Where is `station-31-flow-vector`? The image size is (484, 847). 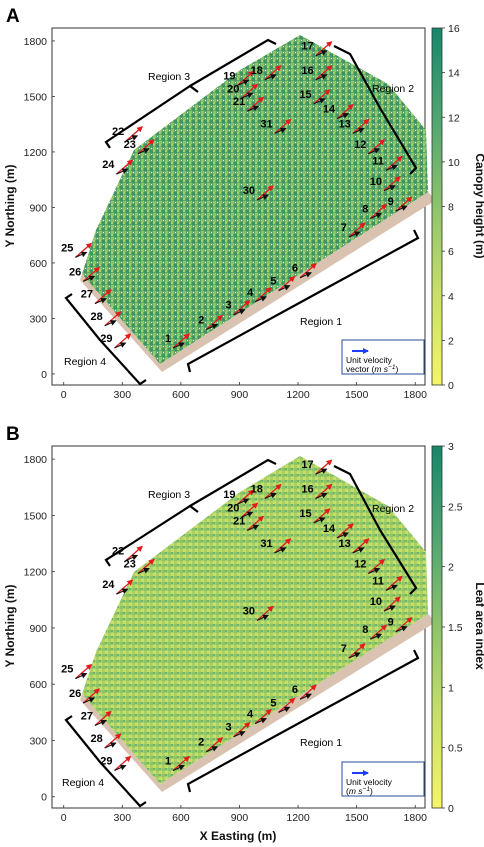 station-31-flow-vector is located at coordinates (280, 130).